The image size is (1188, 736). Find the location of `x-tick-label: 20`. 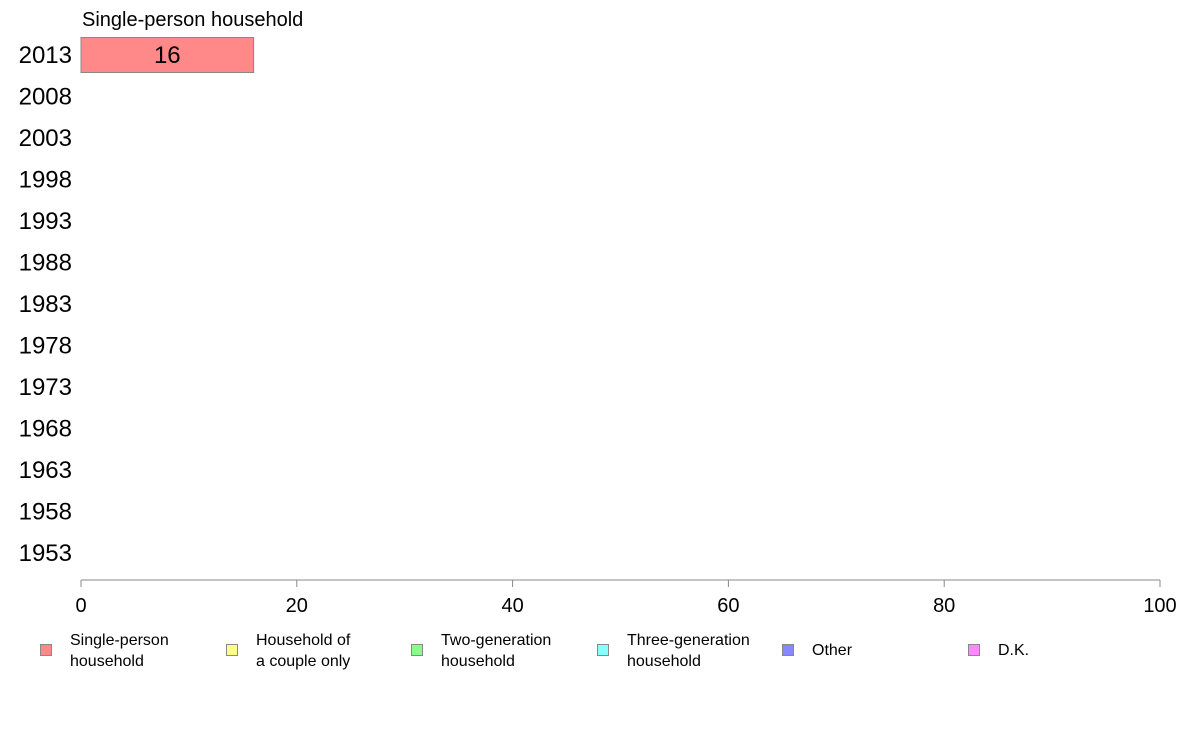

x-tick-label: 20 is located at coordinates (297, 606).